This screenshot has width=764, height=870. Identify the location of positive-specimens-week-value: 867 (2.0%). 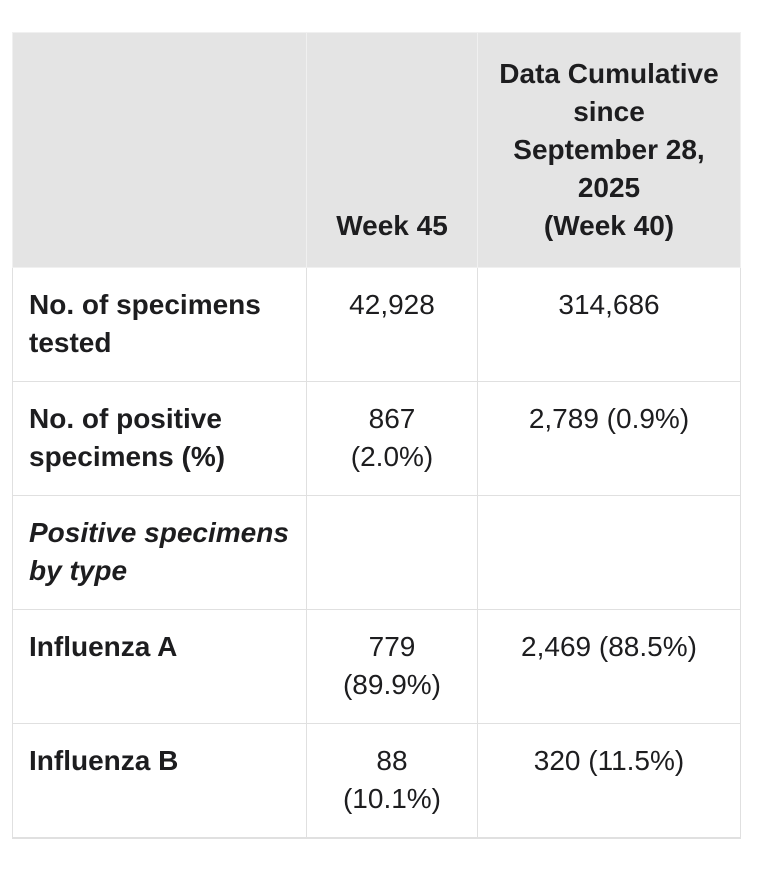
(392, 438).